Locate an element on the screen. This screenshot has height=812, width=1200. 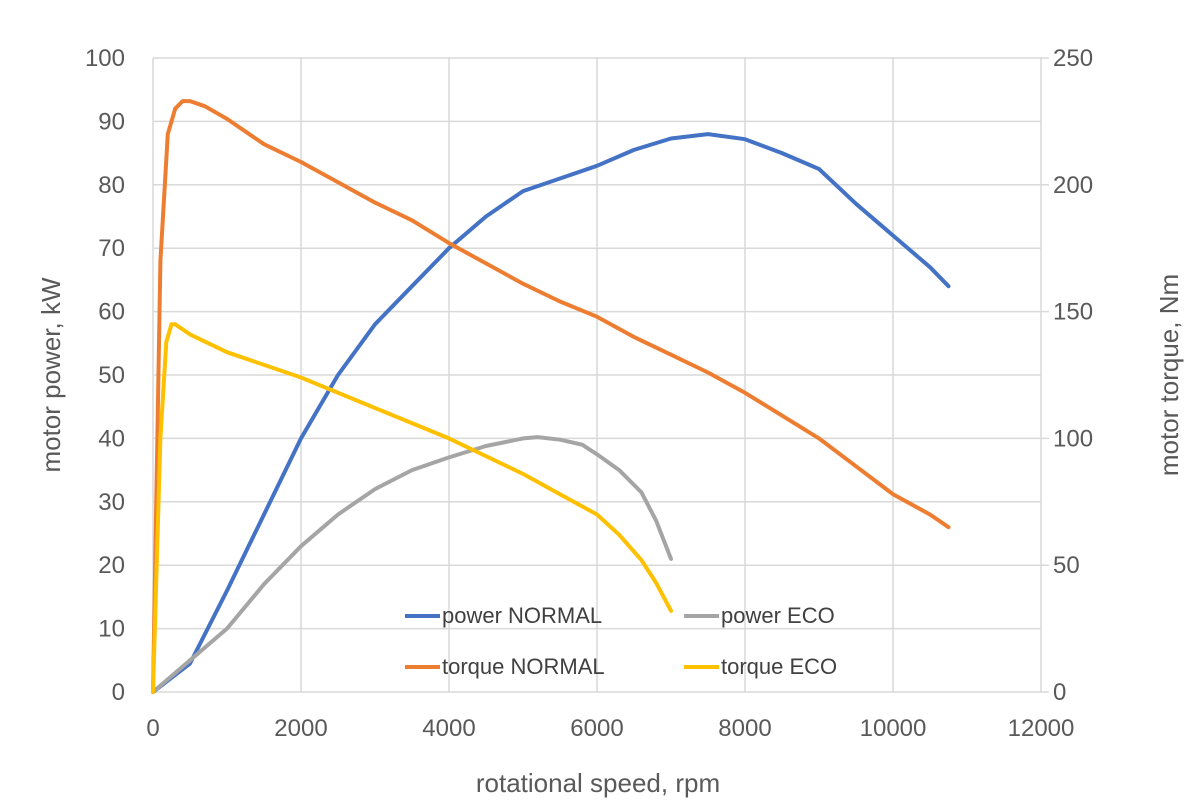
y-left-tick-label: 30 is located at coordinates (111, 502).